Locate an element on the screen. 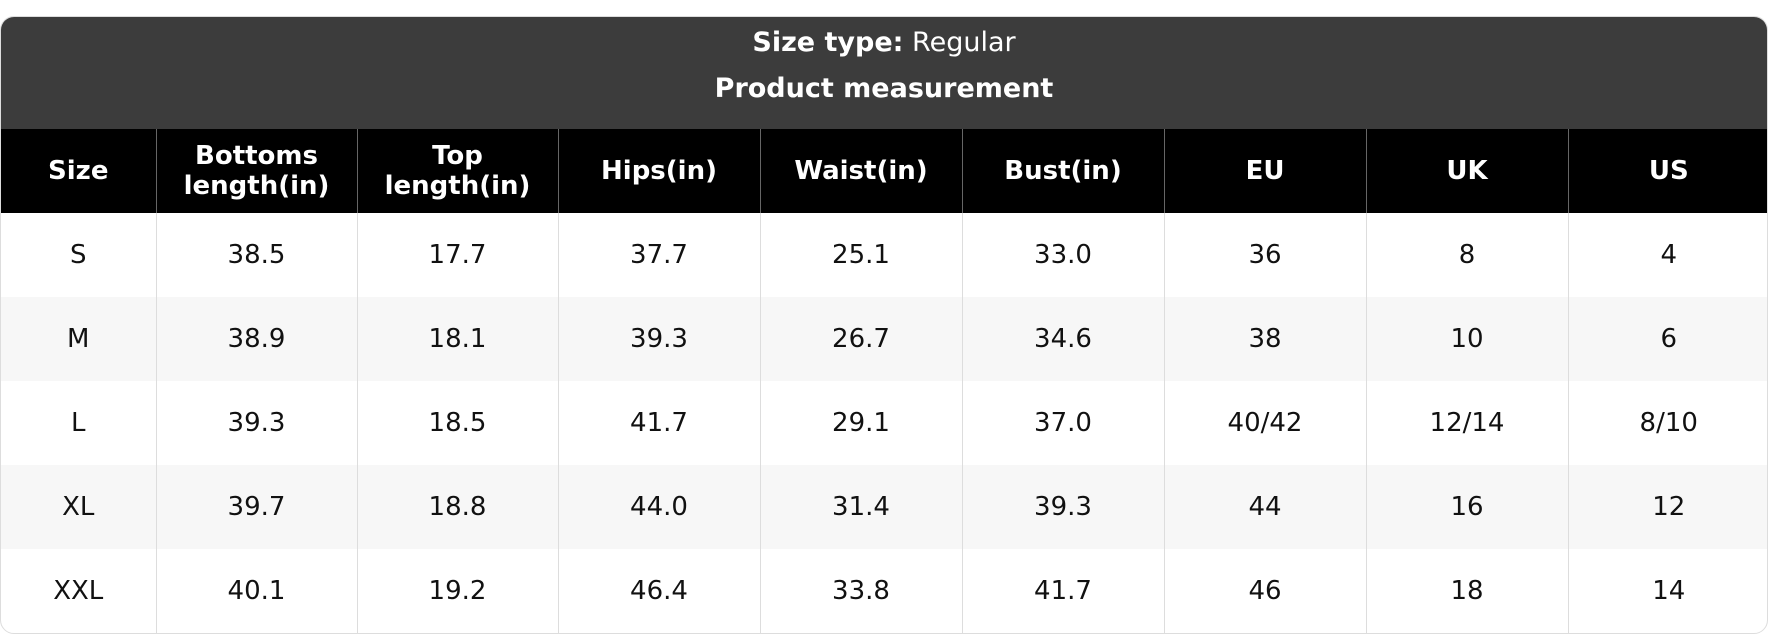 The image size is (1770, 636). table-cell: 18.5 is located at coordinates (457, 423).